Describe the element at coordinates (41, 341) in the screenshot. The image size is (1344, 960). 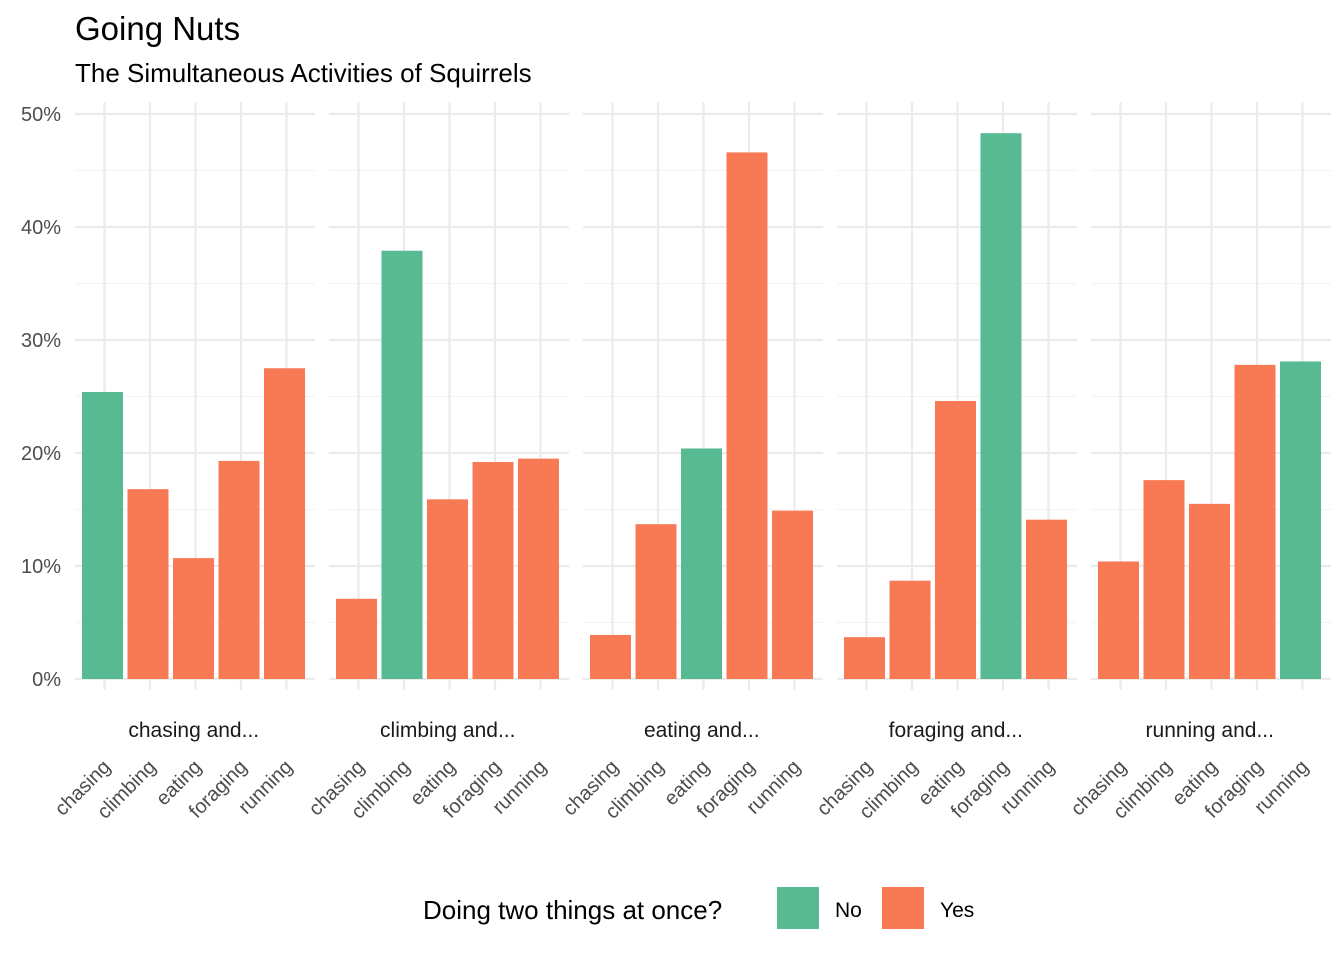
I see `y-tick-label: 30%` at that location.